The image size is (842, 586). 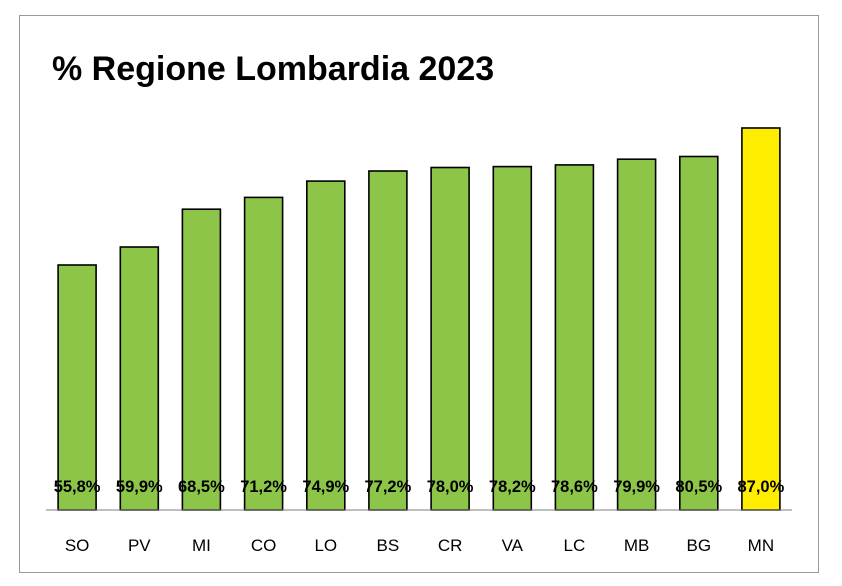 I want to click on bar-mi, so click(x=201, y=359).